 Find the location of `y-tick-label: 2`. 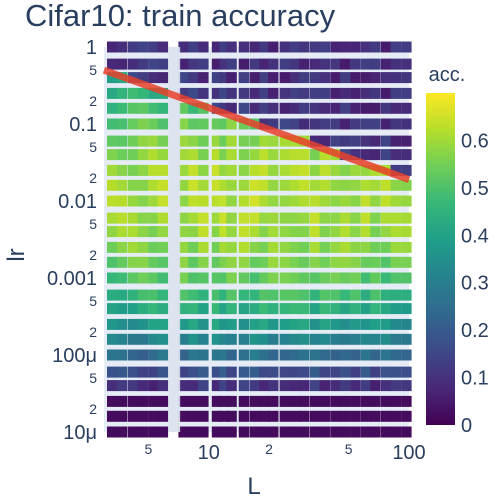

y-tick-label: 2 is located at coordinates (93, 255).